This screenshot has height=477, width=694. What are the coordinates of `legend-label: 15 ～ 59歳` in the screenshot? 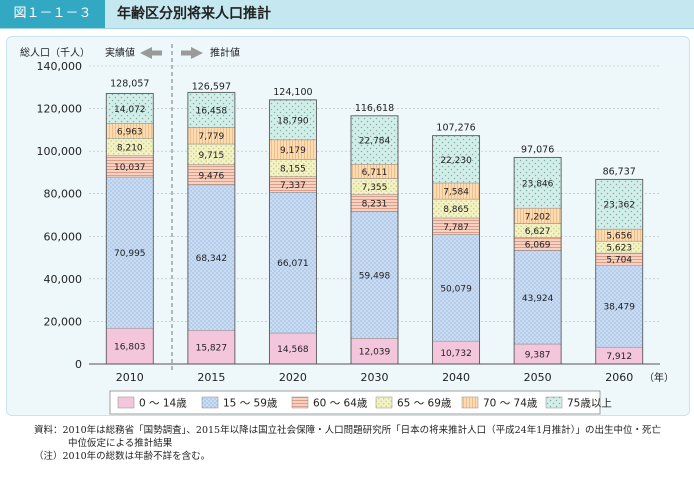 It's located at (250, 404).